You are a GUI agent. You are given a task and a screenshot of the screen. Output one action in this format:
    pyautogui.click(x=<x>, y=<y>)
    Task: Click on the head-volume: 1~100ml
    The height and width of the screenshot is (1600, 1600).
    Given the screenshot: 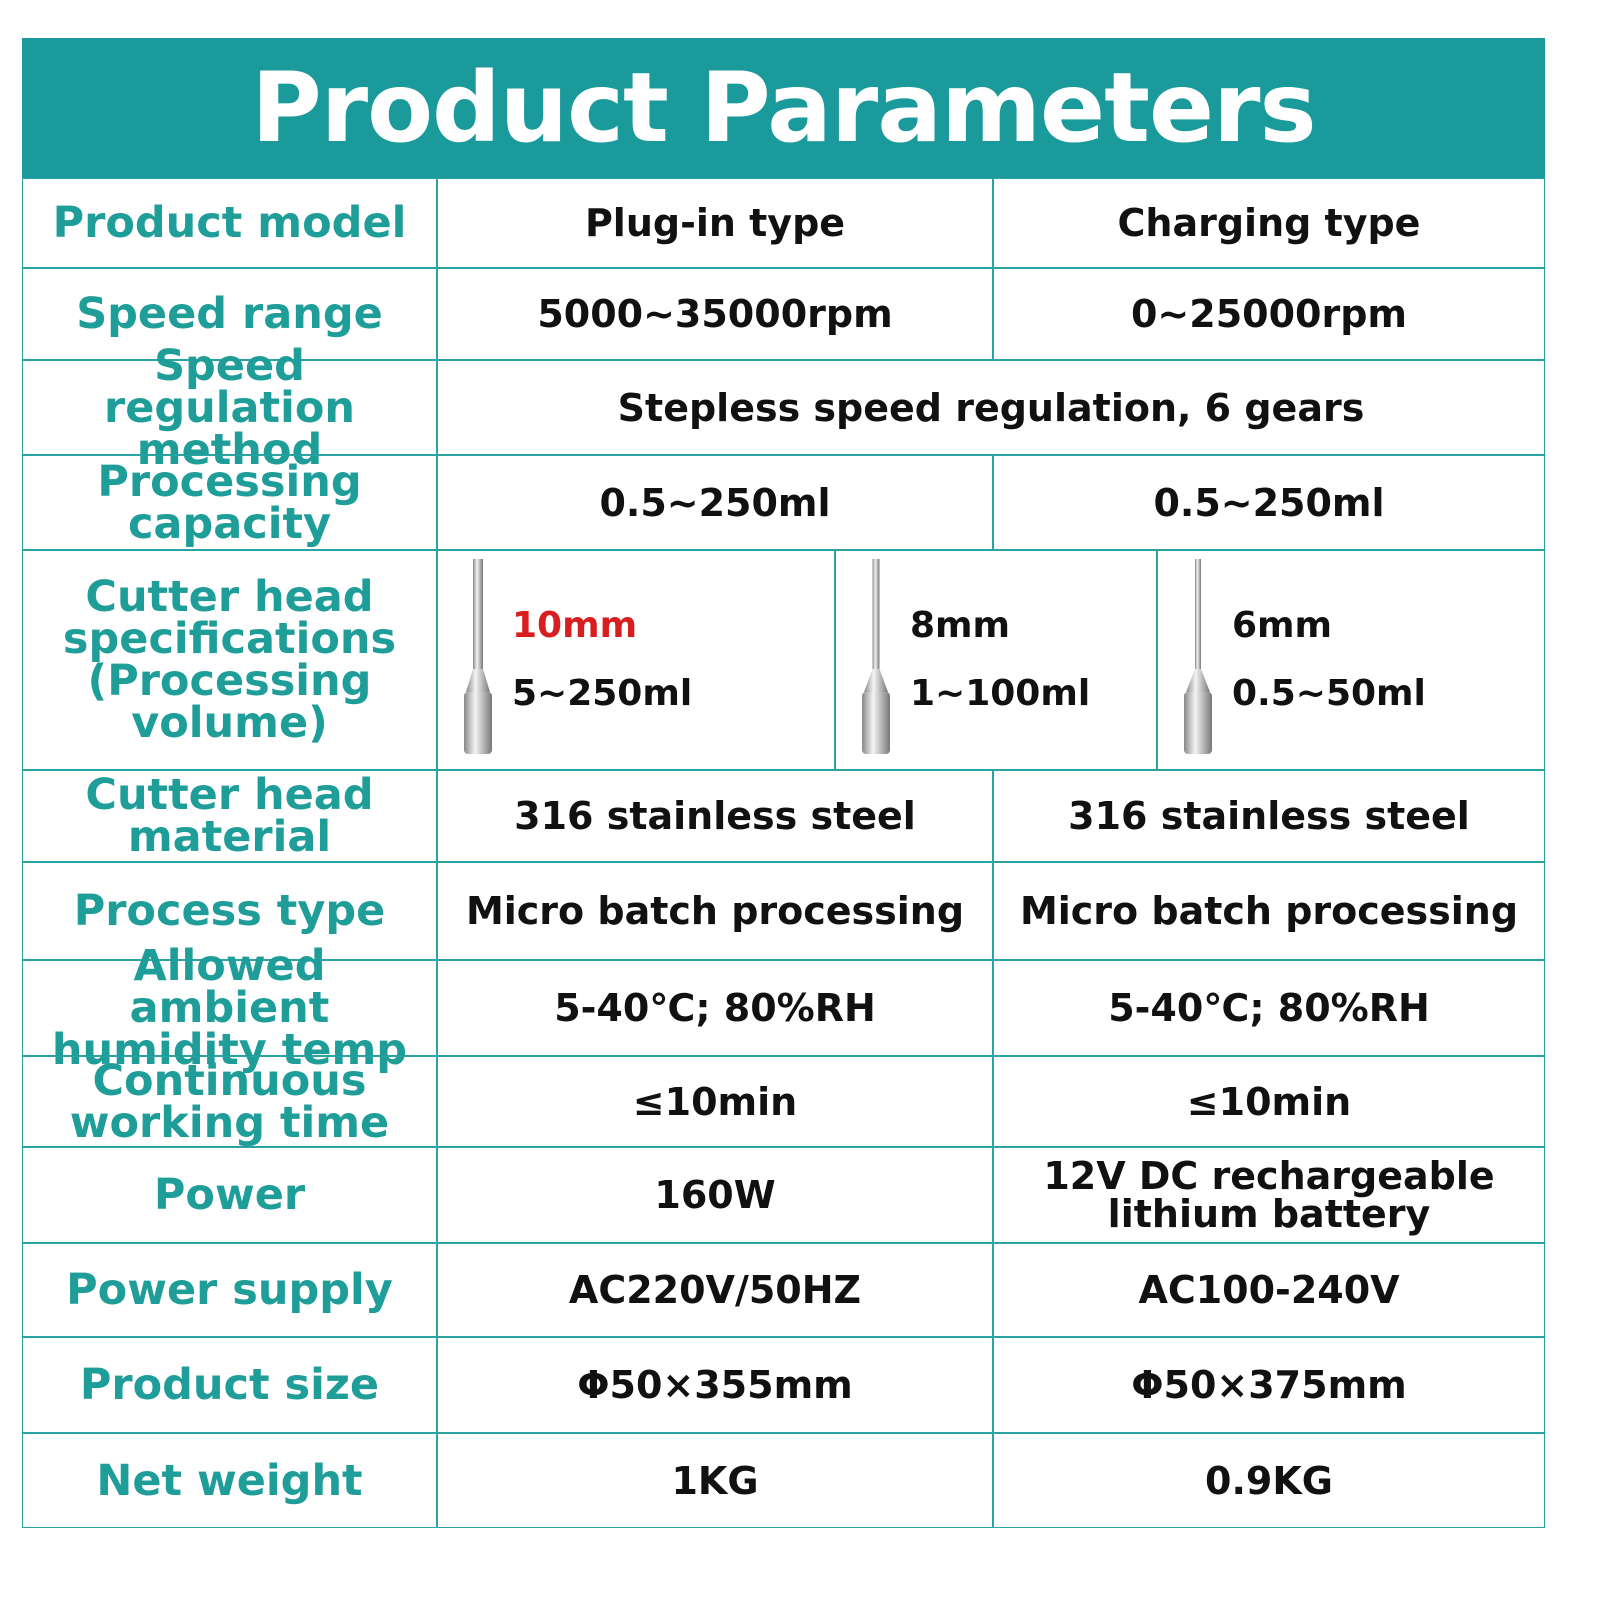 What is the action you would take?
    pyautogui.click(x=1000, y=693)
    